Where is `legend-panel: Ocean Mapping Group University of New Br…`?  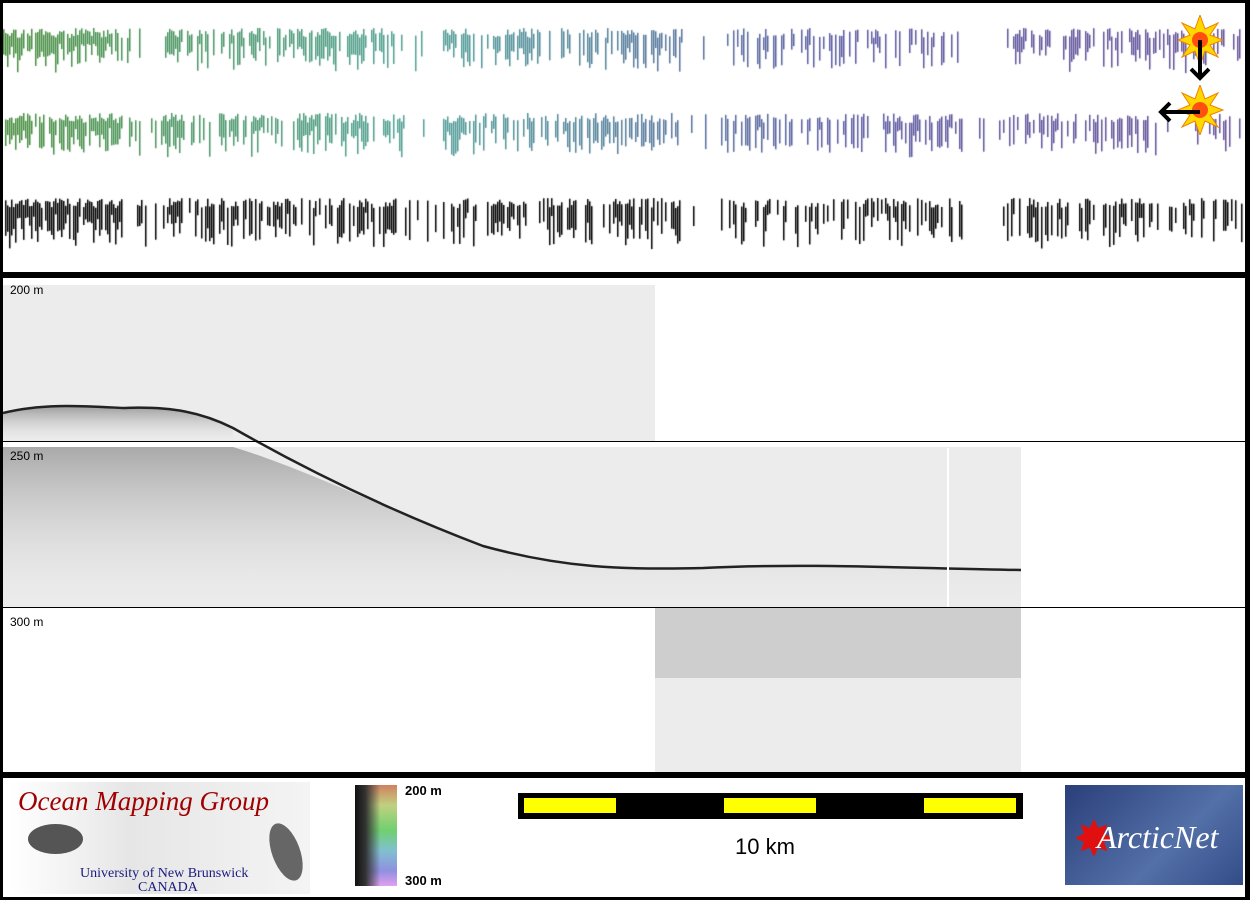
legend-panel: Ocean Mapping Group University of New Br… is located at coordinates (624, 837).